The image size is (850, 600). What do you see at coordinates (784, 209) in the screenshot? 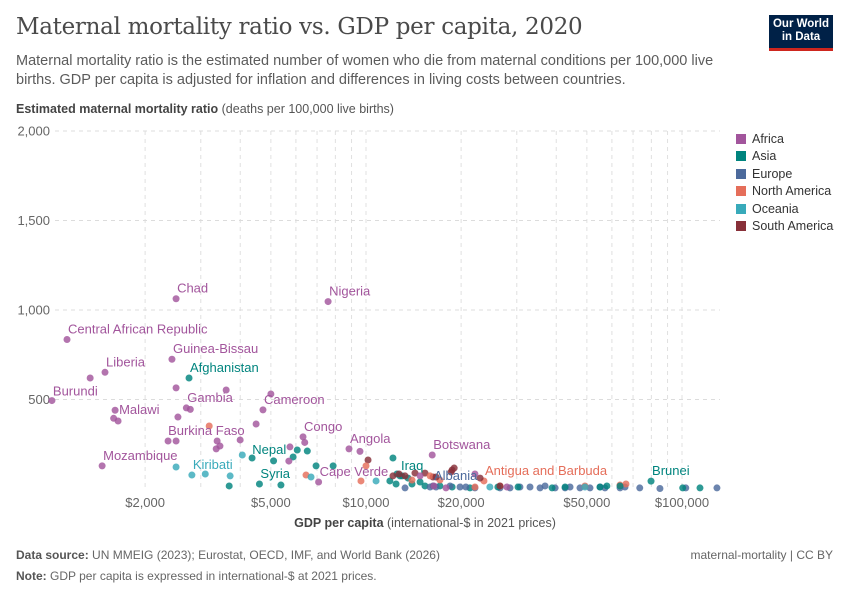
I see `legend-item: Oceania` at bounding box center [784, 209].